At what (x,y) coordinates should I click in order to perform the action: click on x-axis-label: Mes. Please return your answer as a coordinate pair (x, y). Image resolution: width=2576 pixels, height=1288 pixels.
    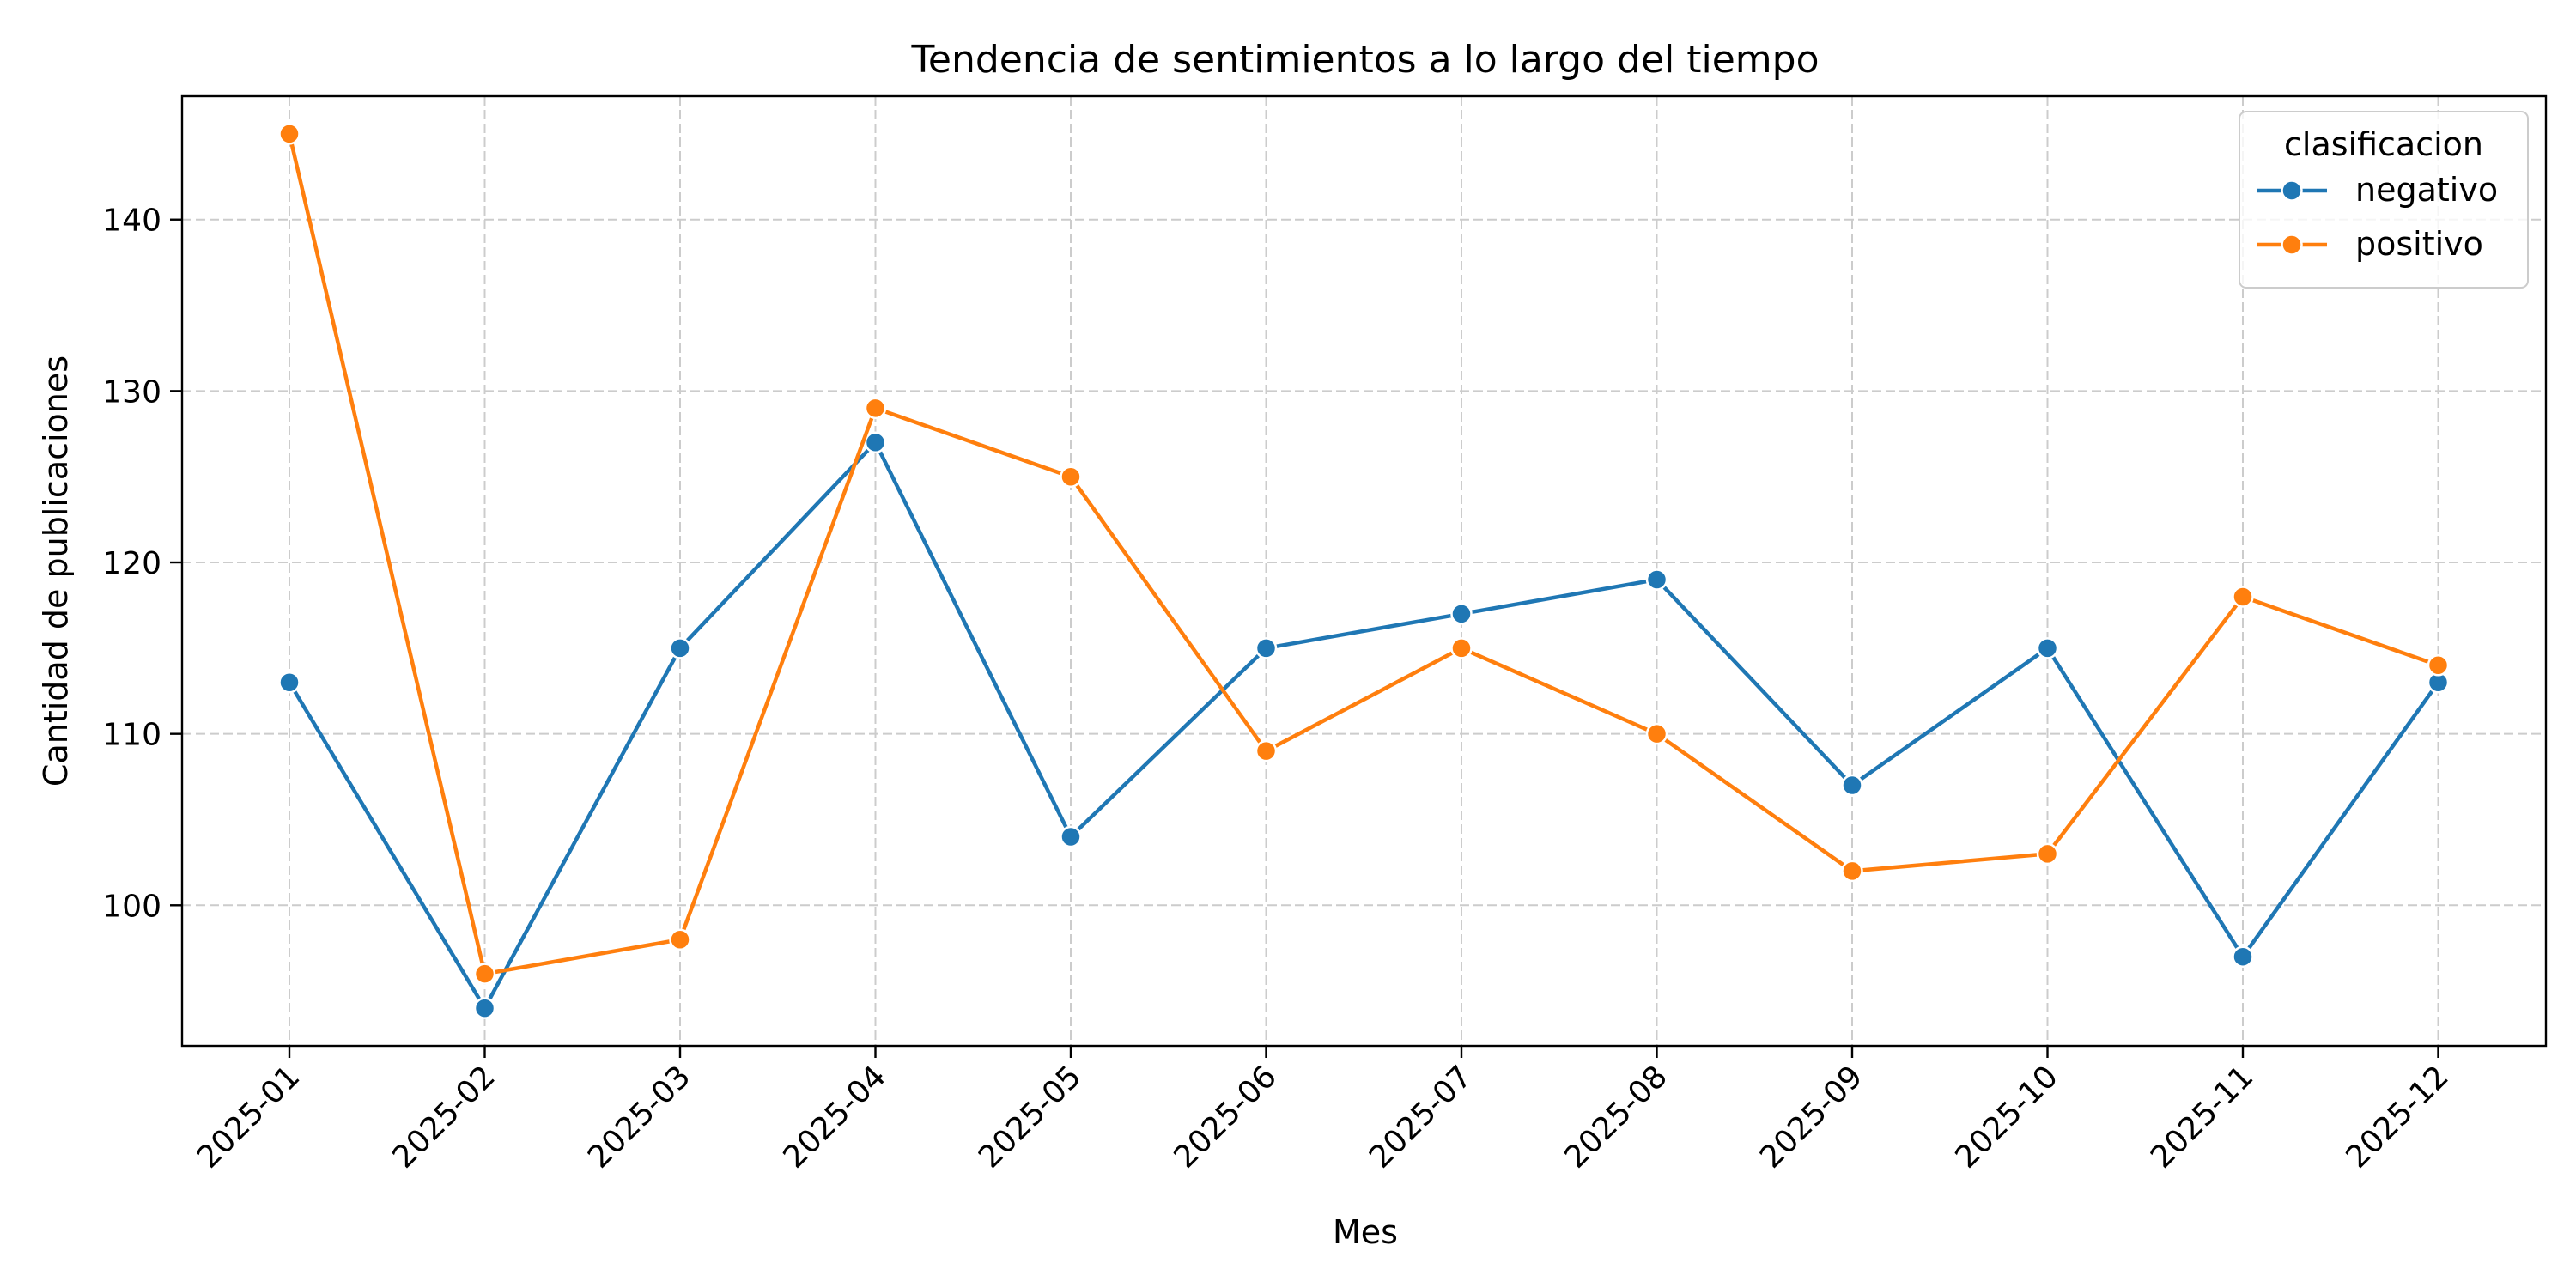
    Looking at the image, I should click on (1365, 1232).